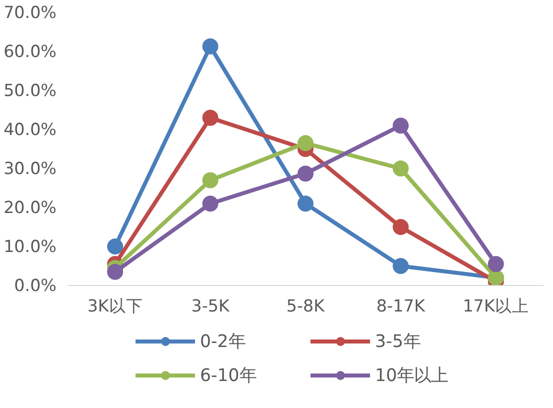 This screenshot has width=553, height=408. What do you see at coordinates (401, 306) in the screenshot?
I see `x-tick-label: 8-17K` at bounding box center [401, 306].